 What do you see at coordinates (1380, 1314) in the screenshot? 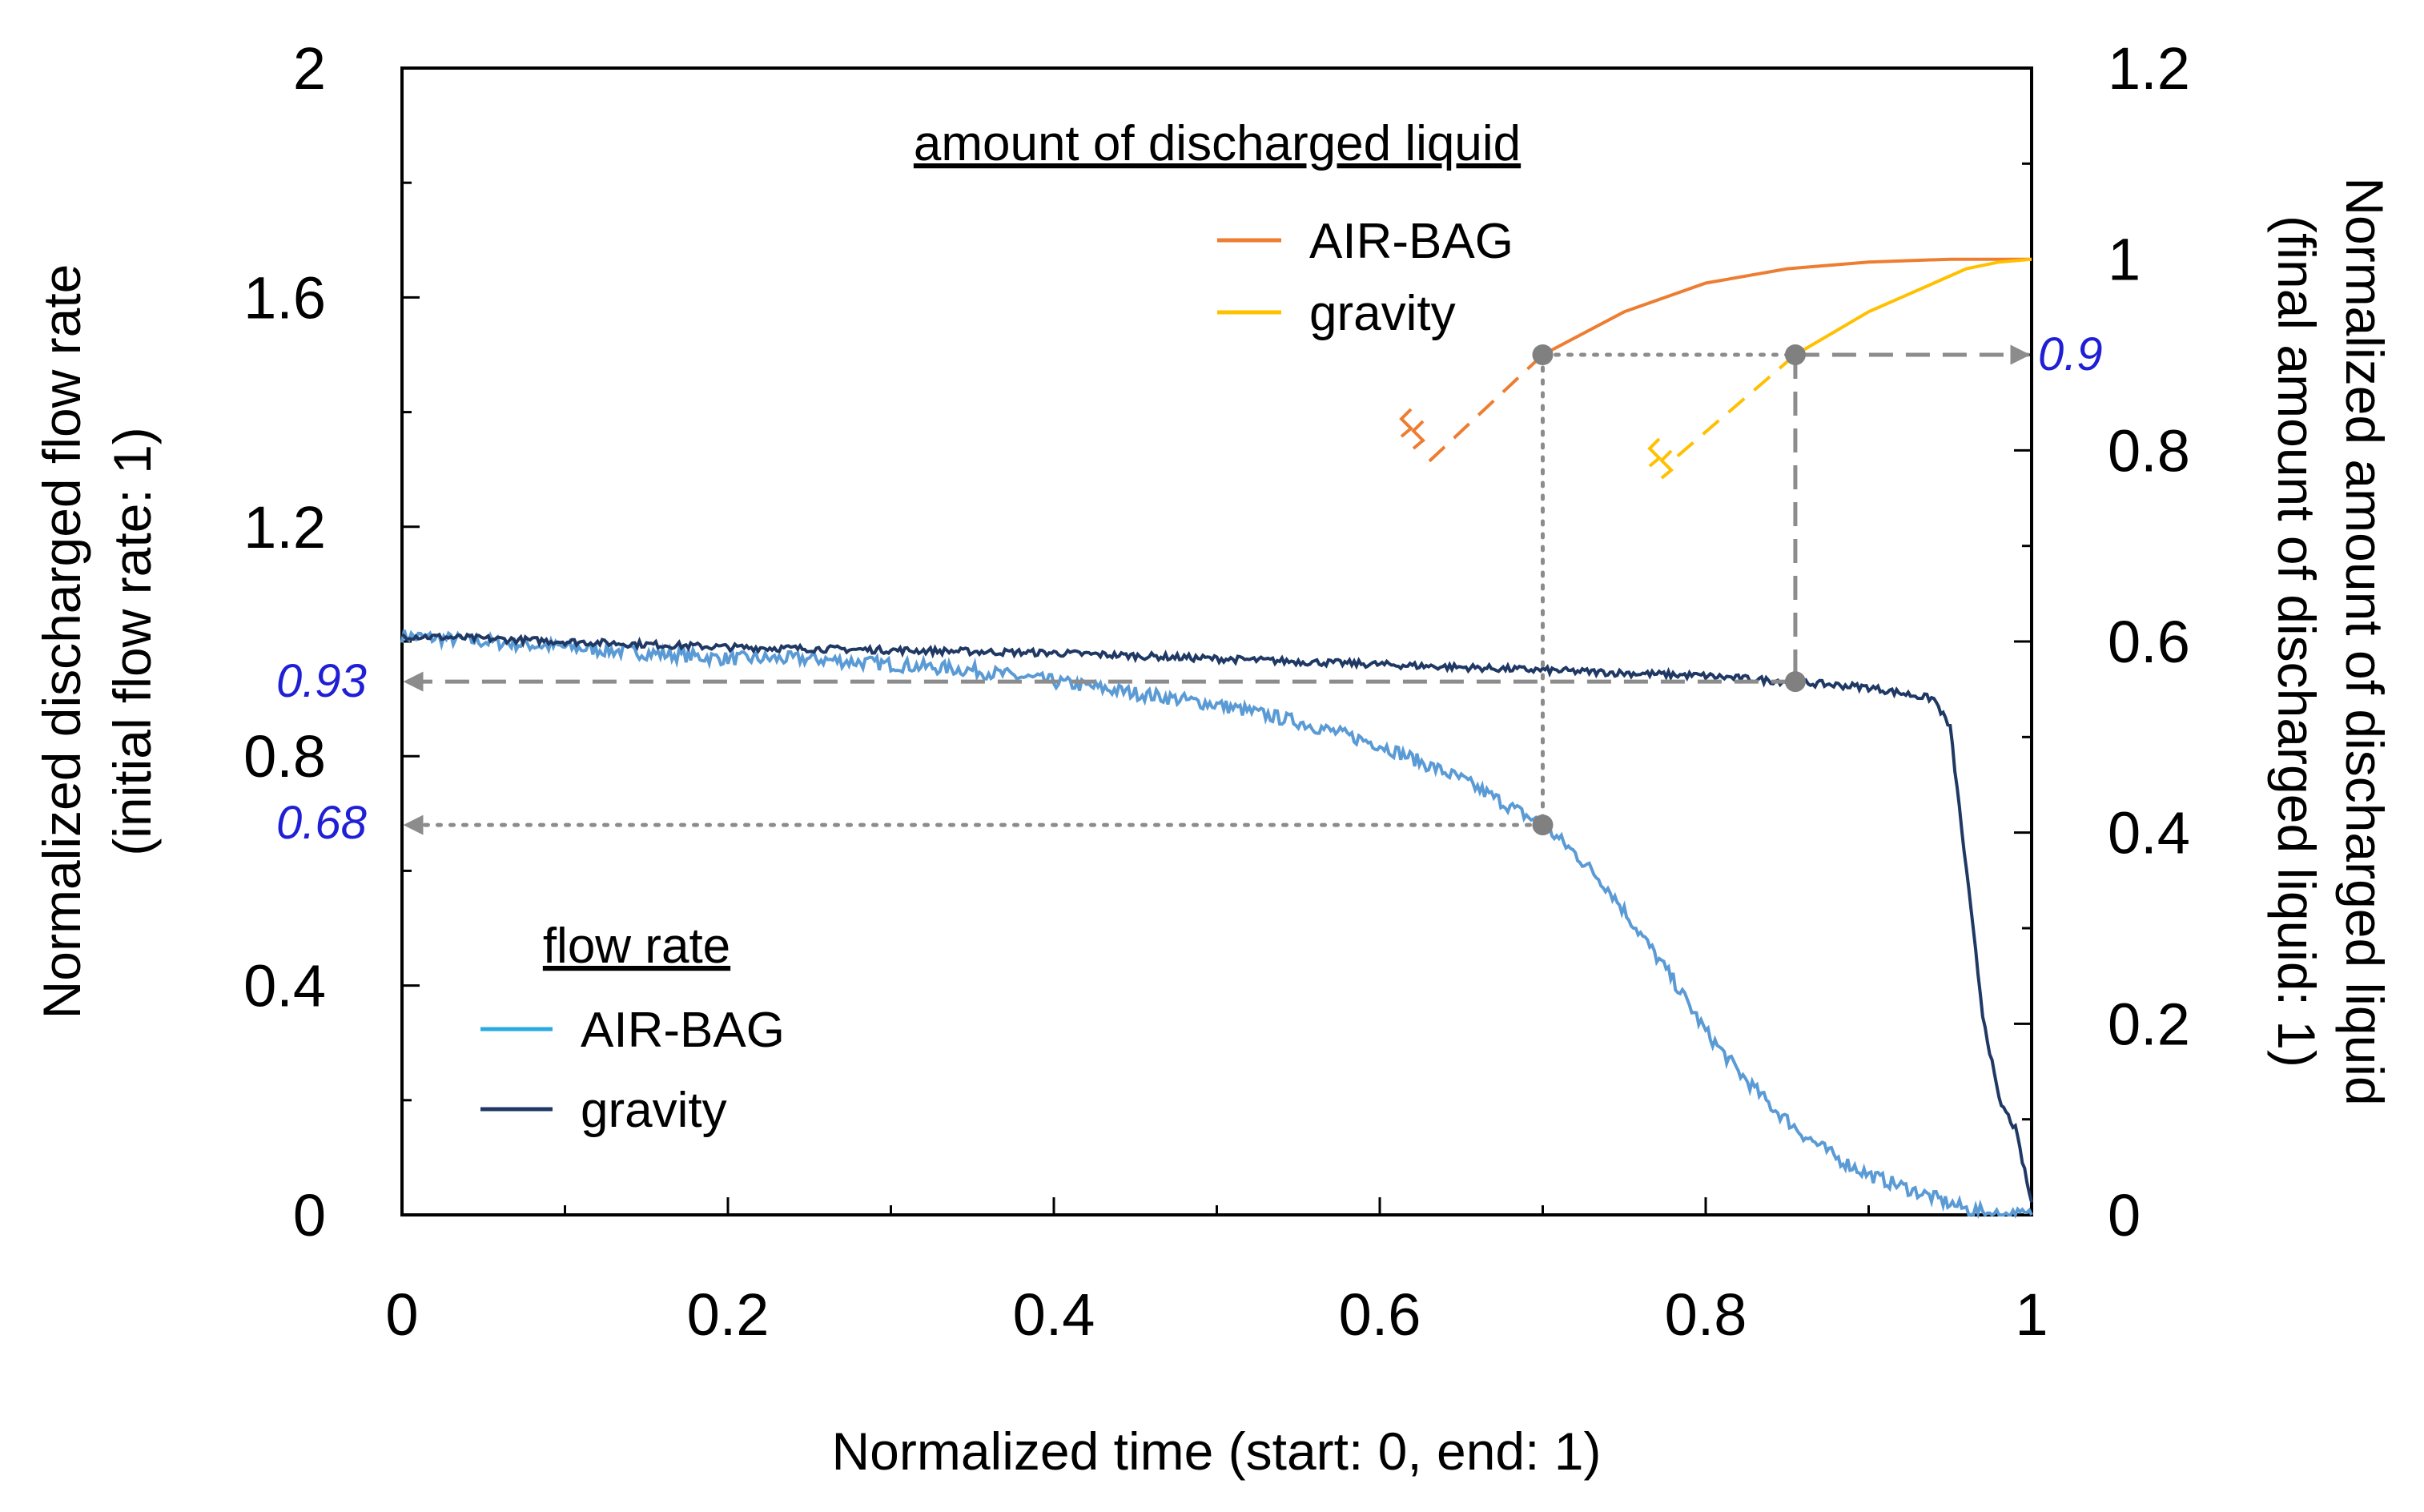
I see `x-tick-label: 0.6` at bounding box center [1380, 1314].